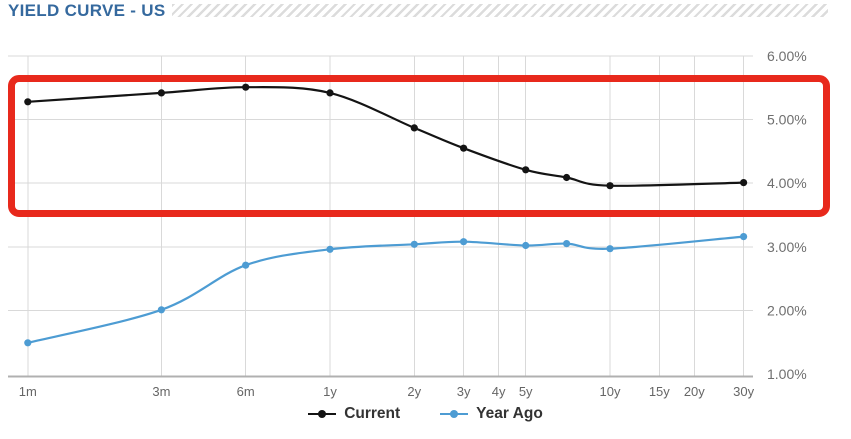  What do you see at coordinates (330, 391) in the screenshot?
I see `x-axis-tick-label: 1y` at bounding box center [330, 391].